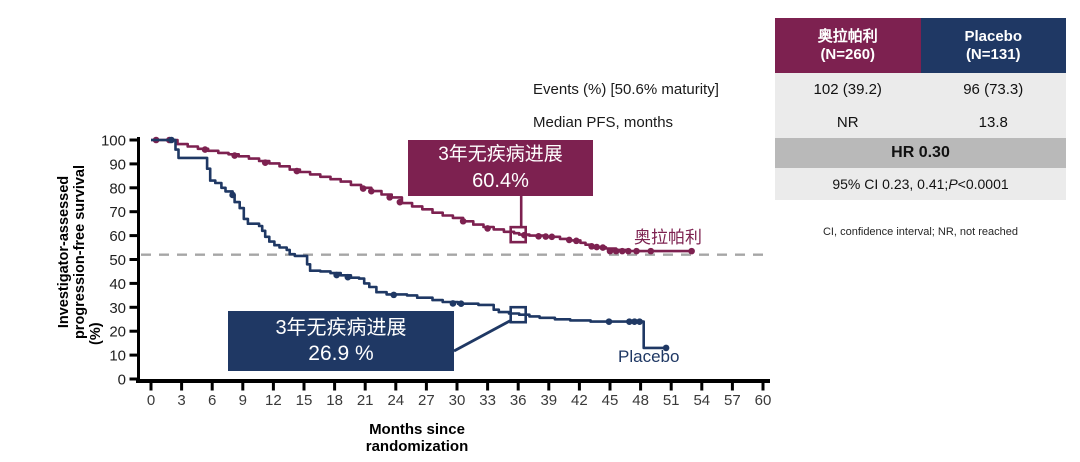 This screenshot has height=462, width=1080. I want to click on tick-label: 36, so click(518, 400).